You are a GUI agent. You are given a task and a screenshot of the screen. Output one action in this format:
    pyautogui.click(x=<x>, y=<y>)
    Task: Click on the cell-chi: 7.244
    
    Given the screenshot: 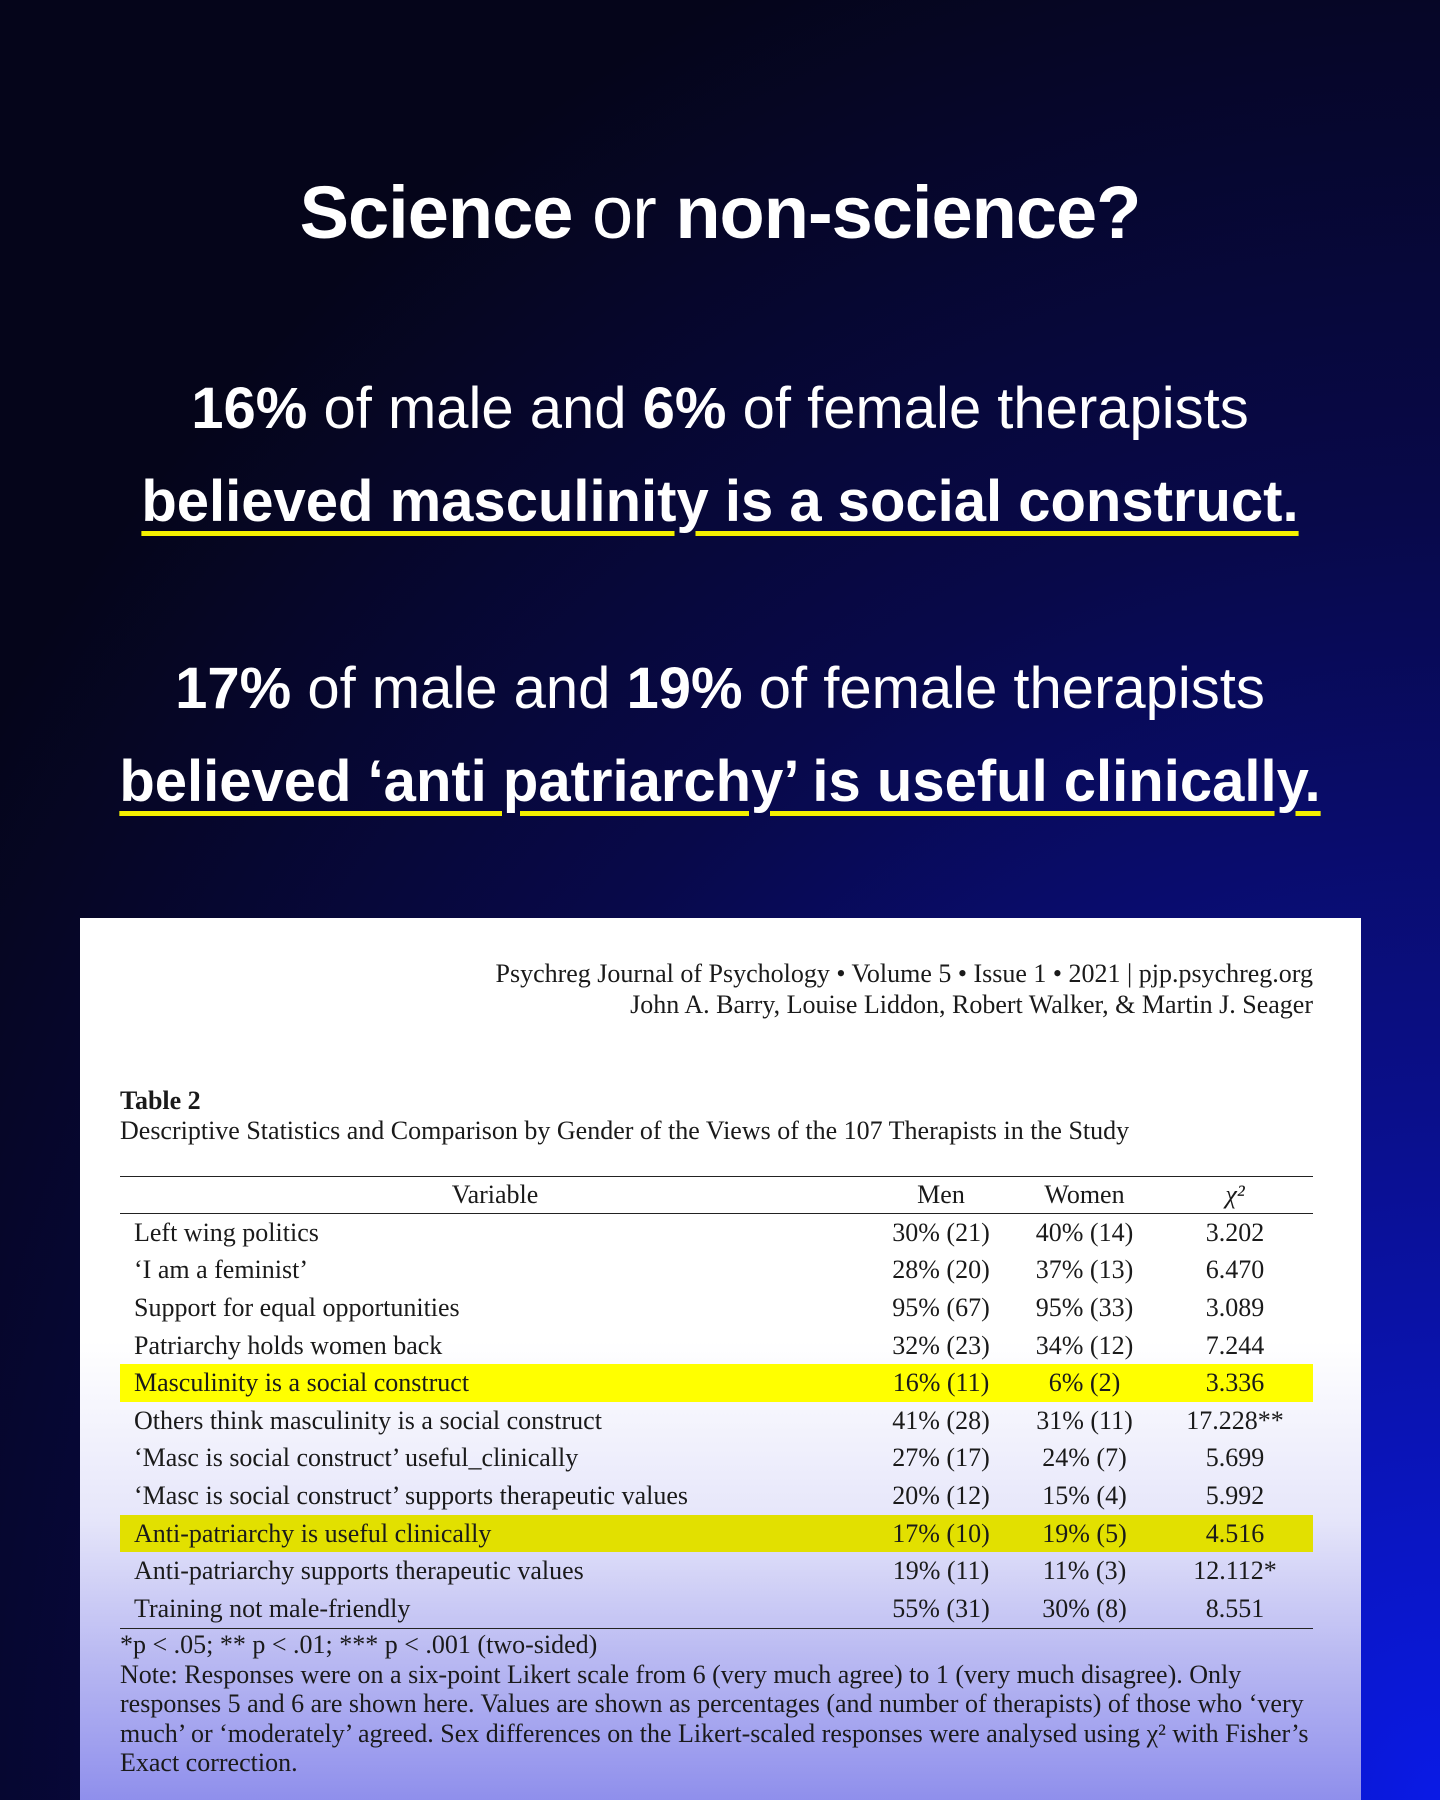 What is the action you would take?
    pyautogui.click(x=1235, y=1345)
    